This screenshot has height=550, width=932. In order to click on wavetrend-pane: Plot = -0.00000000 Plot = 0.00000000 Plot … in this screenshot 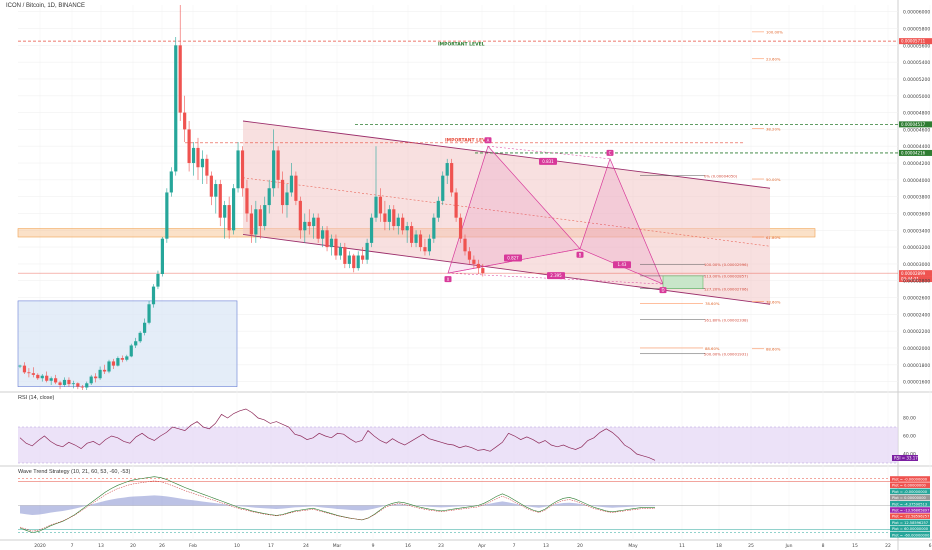, I will do `click(474, 507)`.